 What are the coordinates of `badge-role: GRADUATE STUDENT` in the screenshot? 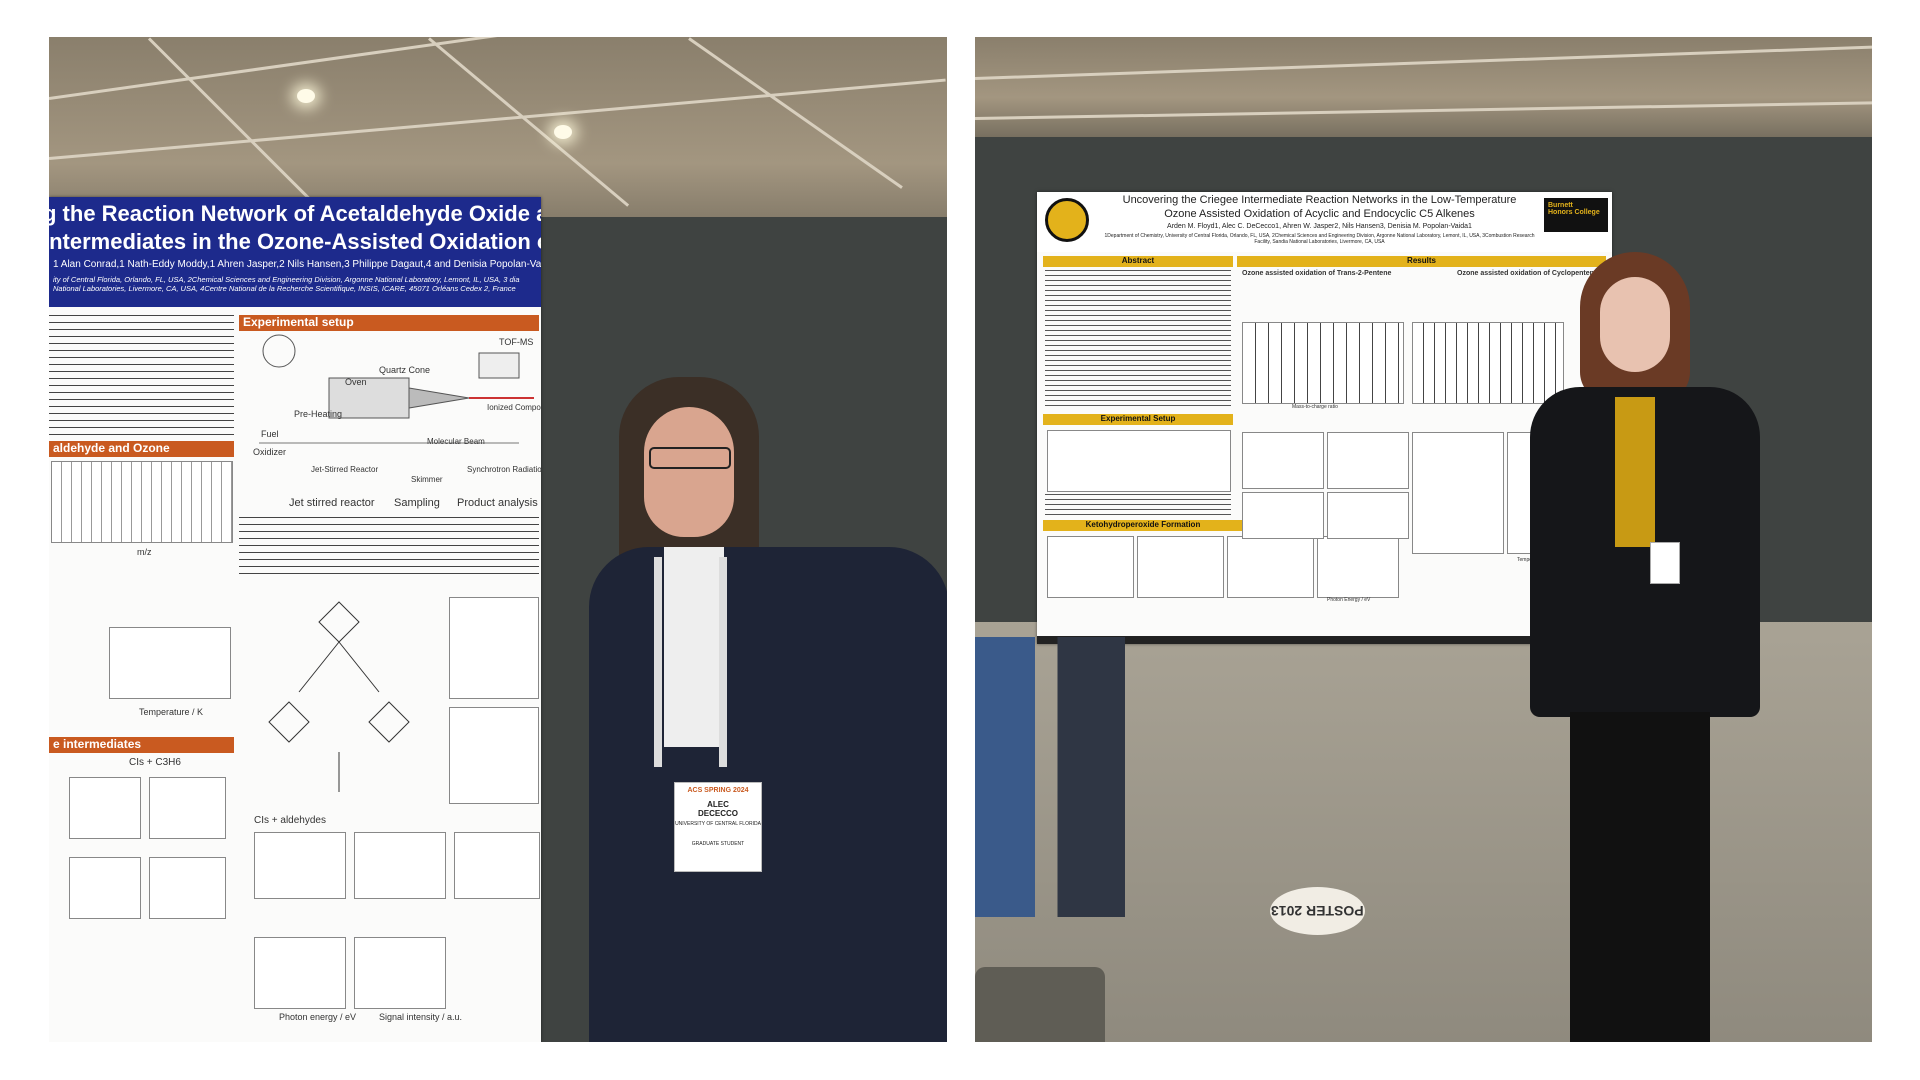 It's located at (718, 844).